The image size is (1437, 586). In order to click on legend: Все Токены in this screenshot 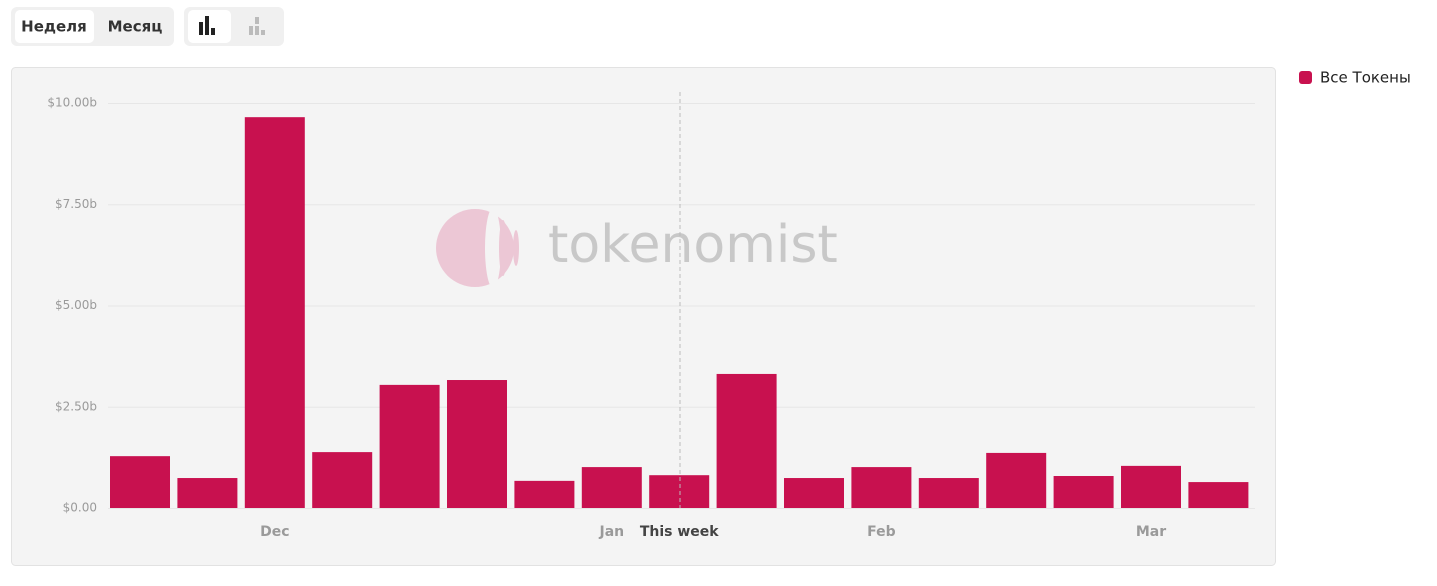, I will do `click(1355, 78)`.